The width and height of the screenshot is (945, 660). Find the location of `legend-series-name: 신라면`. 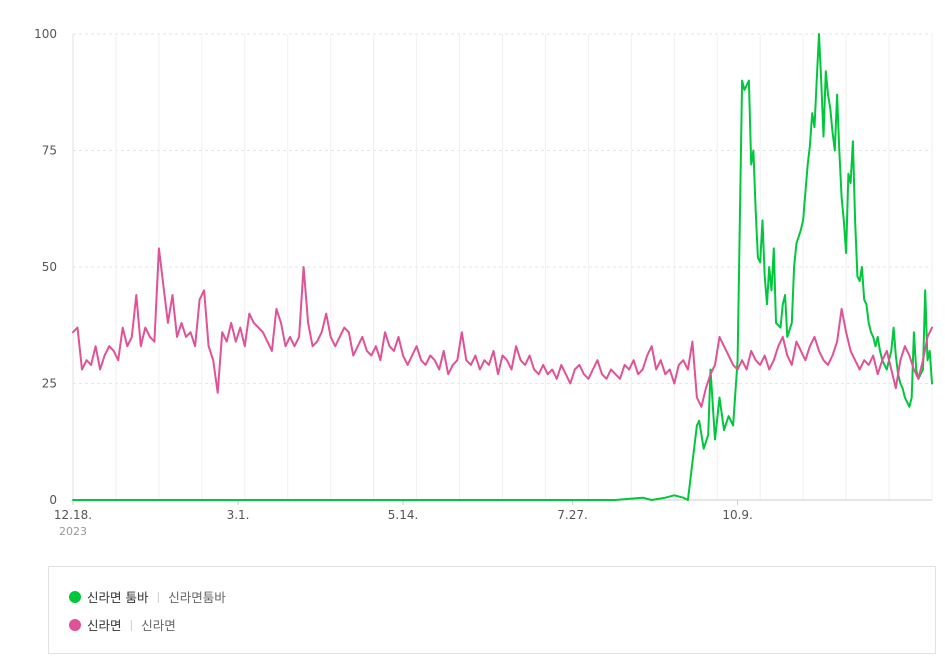

legend-series-name: 신라면 is located at coordinates (104, 625).